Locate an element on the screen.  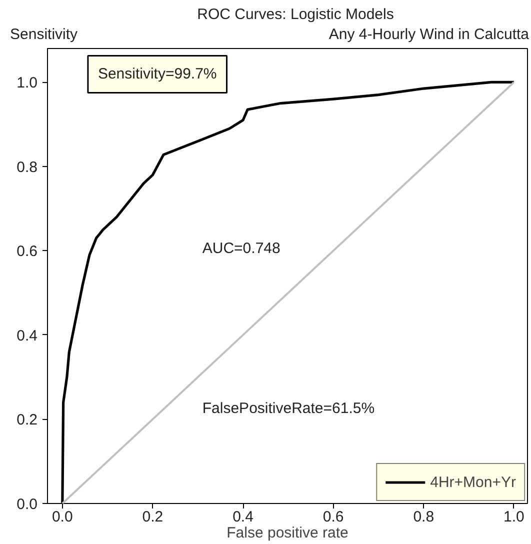
annotation: AUC=0.748 is located at coordinates (241, 249).